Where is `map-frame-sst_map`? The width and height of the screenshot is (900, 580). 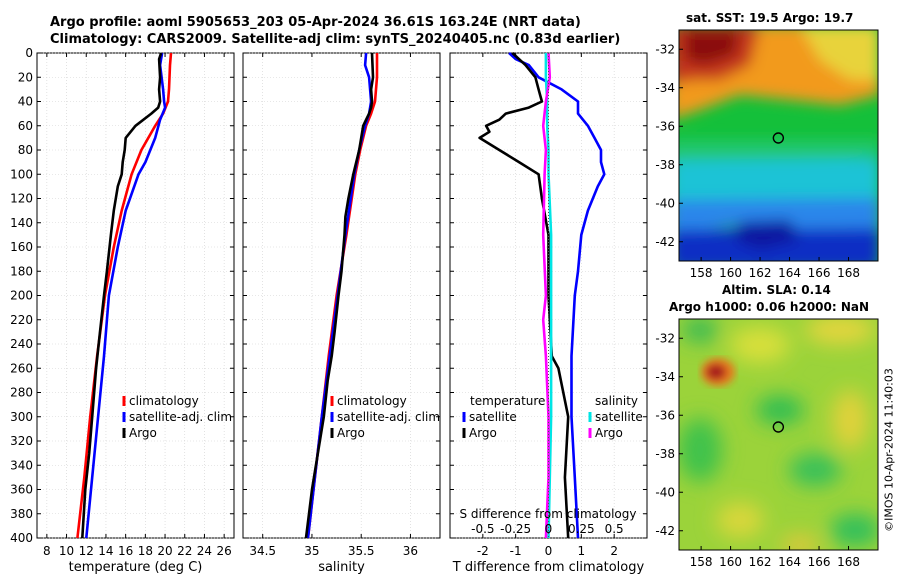
map-frame-sst_map is located at coordinates (778, 145).